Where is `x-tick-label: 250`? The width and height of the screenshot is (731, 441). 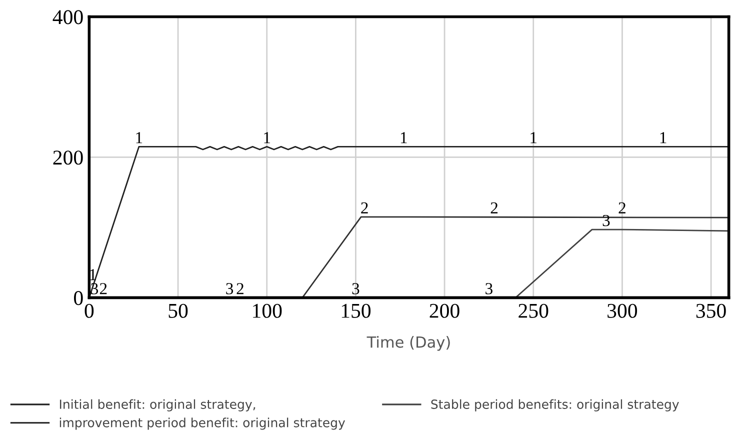 x-tick-label: 250 is located at coordinates (533, 311).